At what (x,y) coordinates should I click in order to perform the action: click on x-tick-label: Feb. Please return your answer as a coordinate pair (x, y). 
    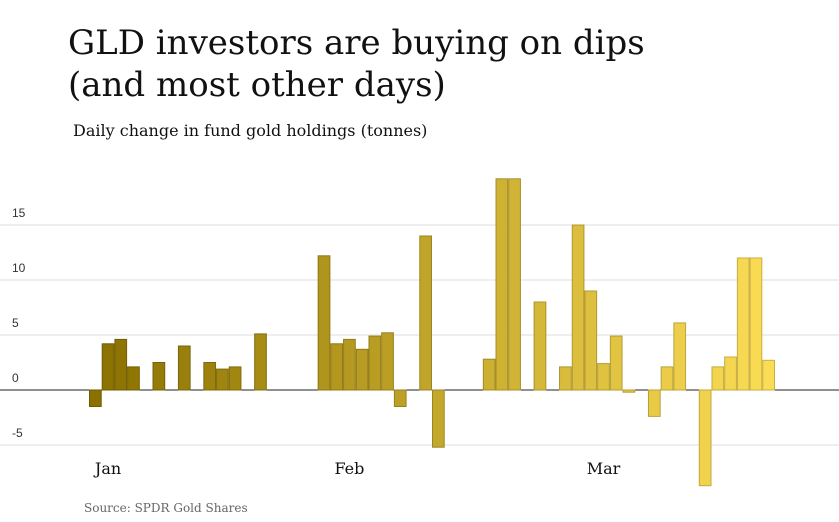
    Looking at the image, I should click on (349, 468).